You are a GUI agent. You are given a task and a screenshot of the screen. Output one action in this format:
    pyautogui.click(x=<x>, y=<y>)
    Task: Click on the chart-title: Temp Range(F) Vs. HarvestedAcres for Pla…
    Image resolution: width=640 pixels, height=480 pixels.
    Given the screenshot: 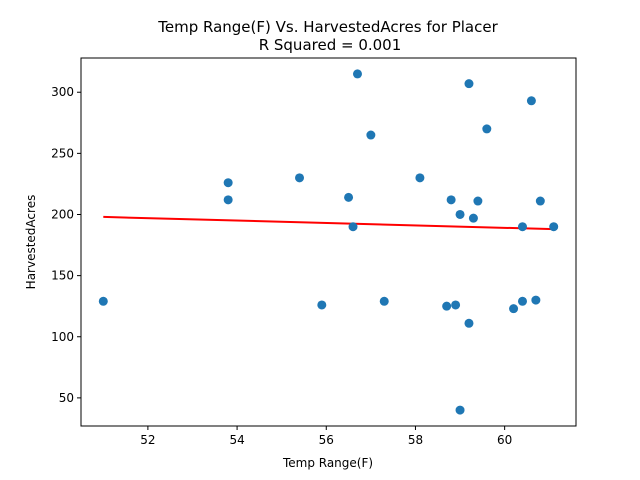 What is the action you would take?
    pyautogui.click(x=327, y=27)
    